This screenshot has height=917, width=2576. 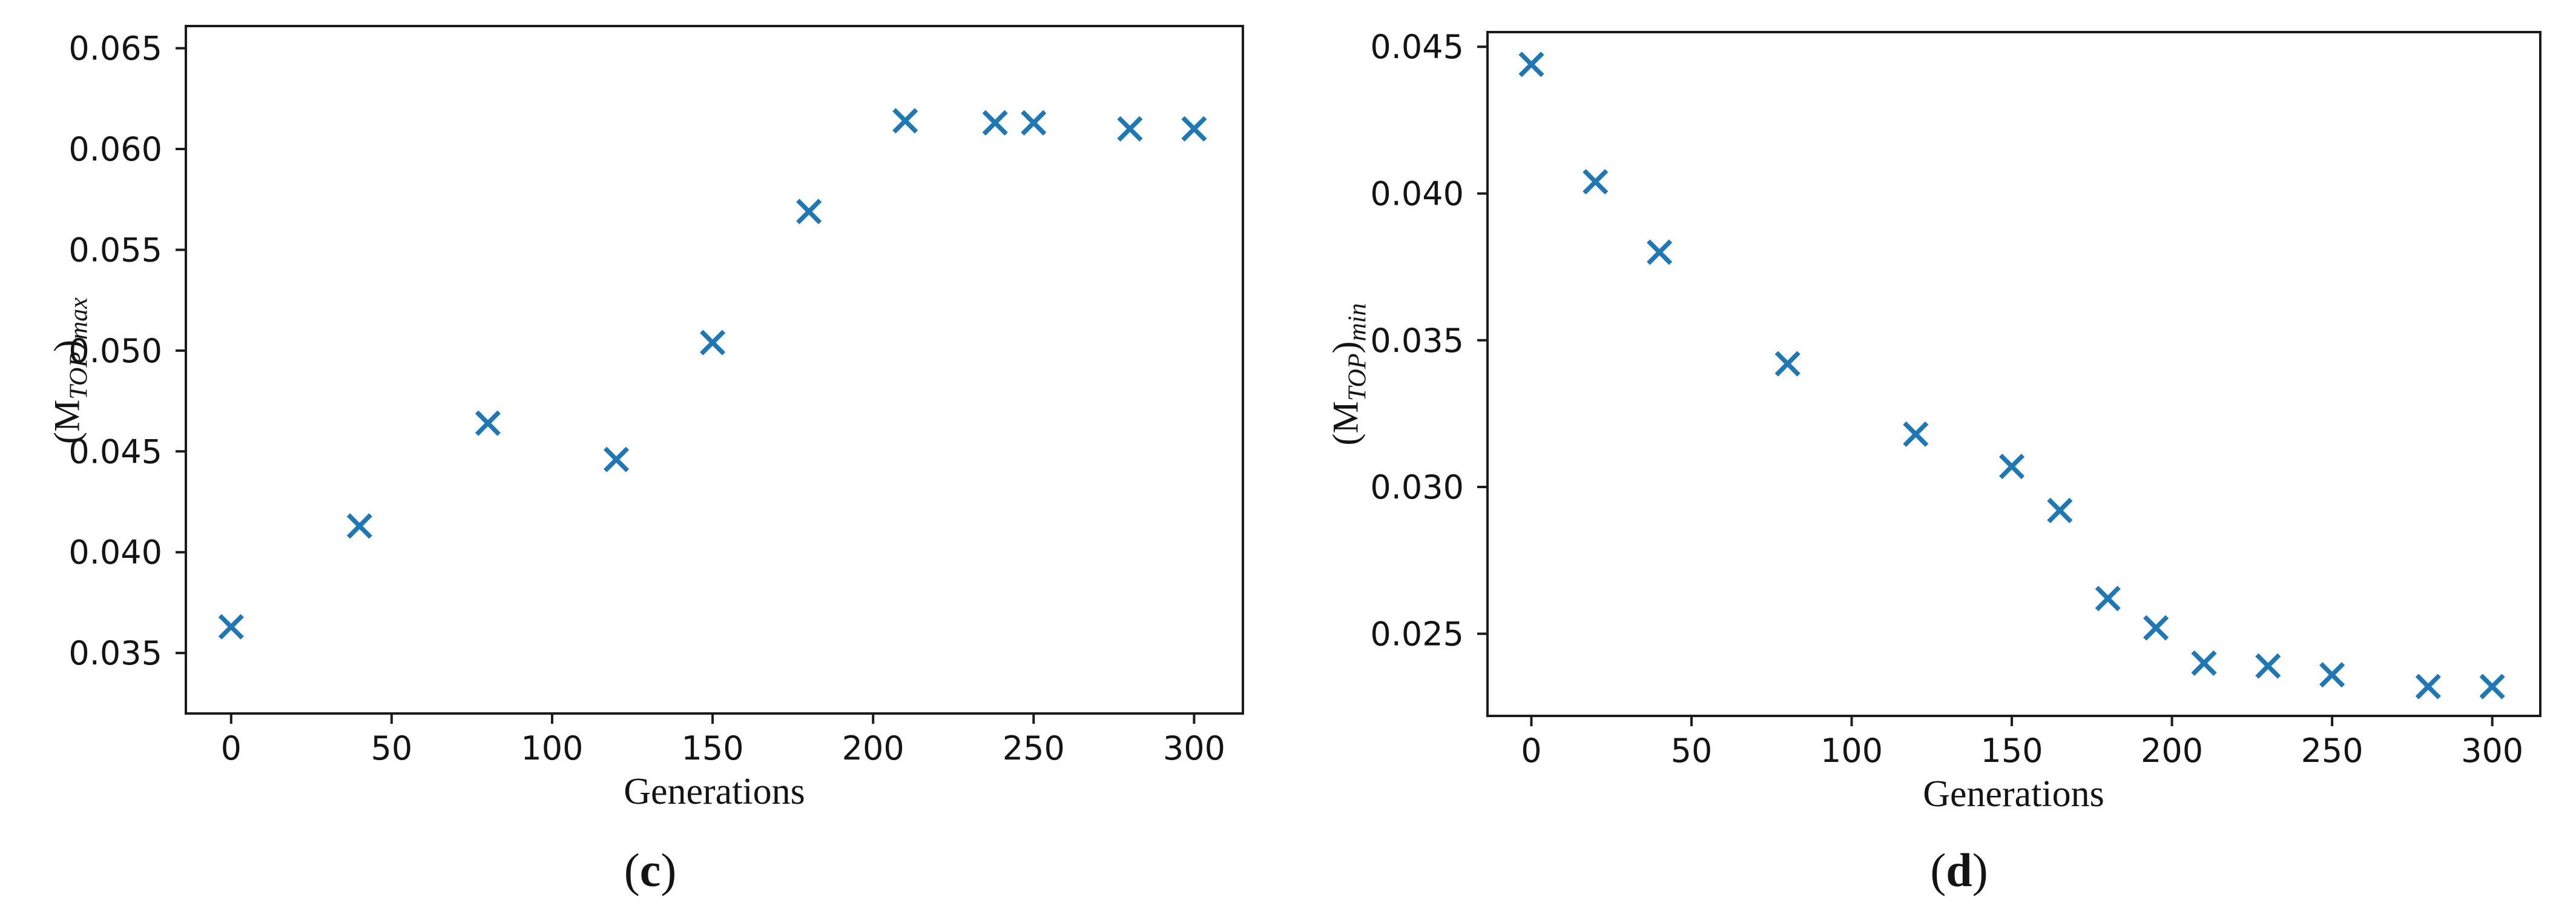 I want to click on y-axis-label-sub-min: min, so click(x=1357, y=323).